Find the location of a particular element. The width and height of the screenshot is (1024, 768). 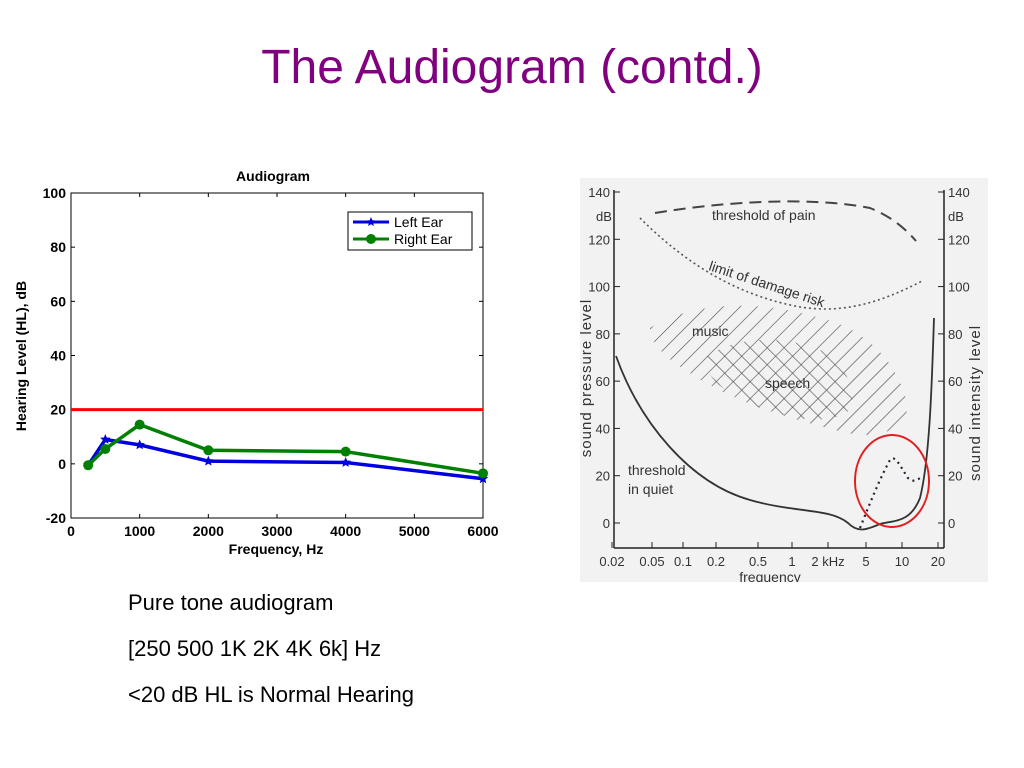

x-tick-label: 0 is located at coordinates (71, 531).